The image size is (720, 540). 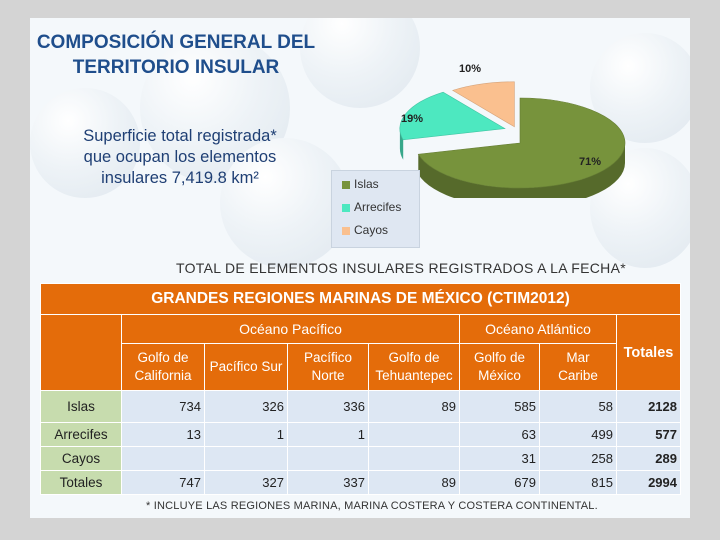 I want to click on legend-item-cayos: Cayos, so click(x=365, y=230).